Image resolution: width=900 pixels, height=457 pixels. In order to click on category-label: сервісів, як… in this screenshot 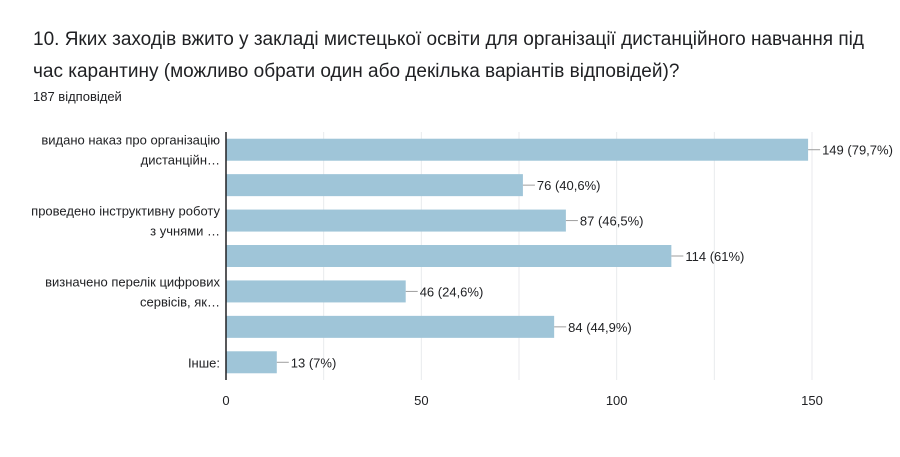, I will do `click(180, 301)`.